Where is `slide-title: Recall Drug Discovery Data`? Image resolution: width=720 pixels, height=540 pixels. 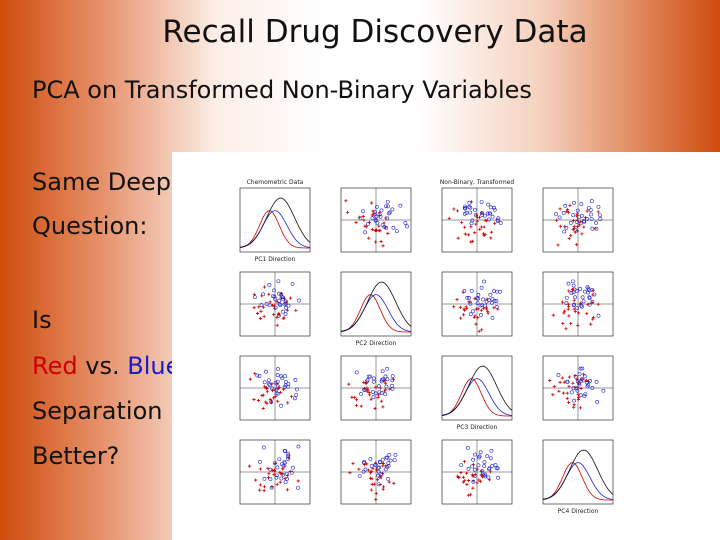 slide-title: Recall Drug Discovery Data is located at coordinates (375, 32).